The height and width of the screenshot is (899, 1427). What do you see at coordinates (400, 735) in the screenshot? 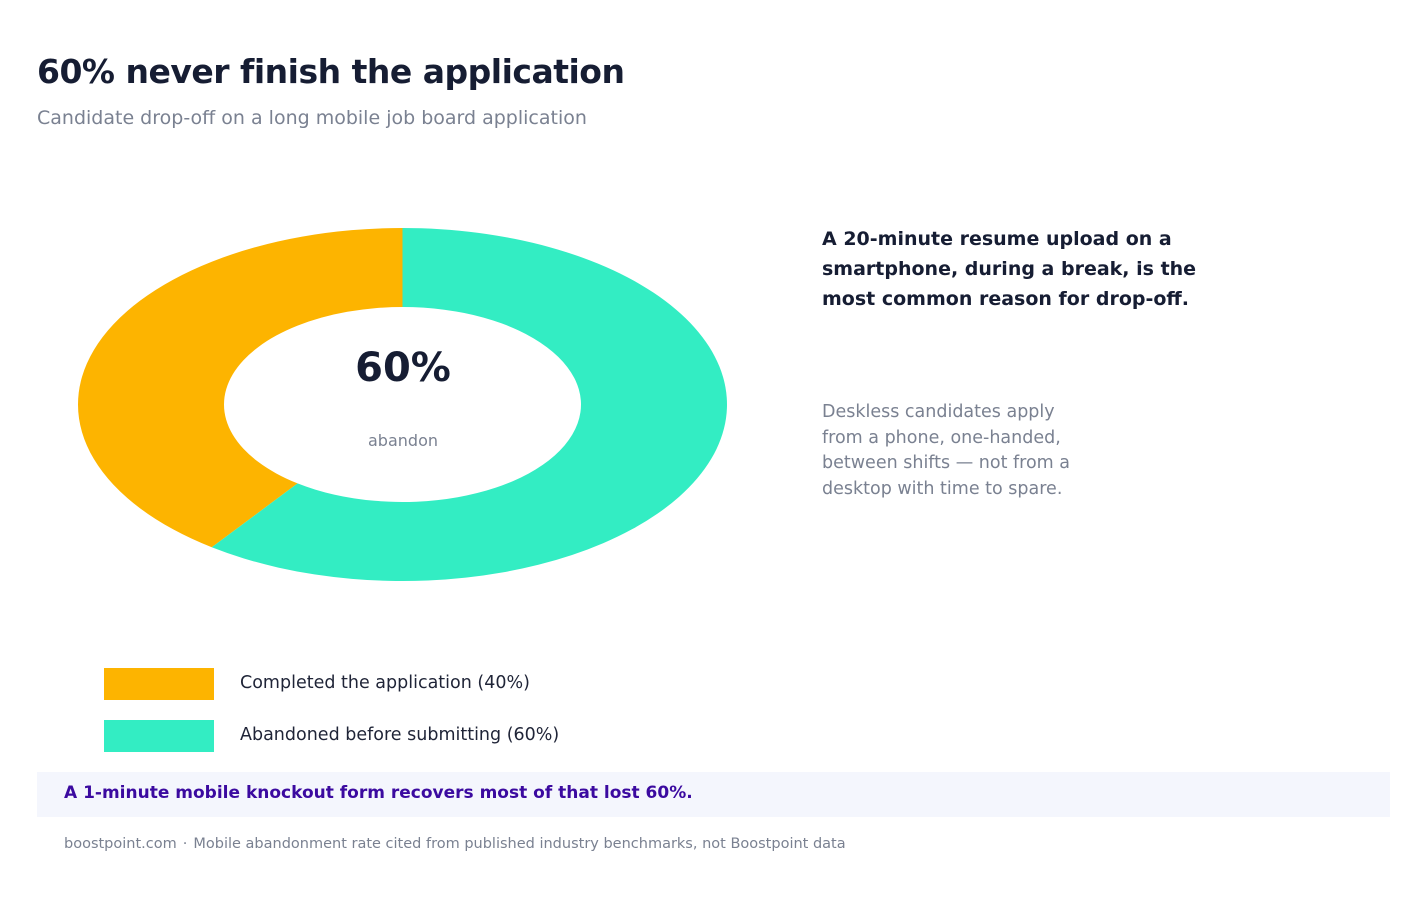
I see `legend-label-abandoned: Abandoned before submitting (60%)` at bounding box center [400, 735].